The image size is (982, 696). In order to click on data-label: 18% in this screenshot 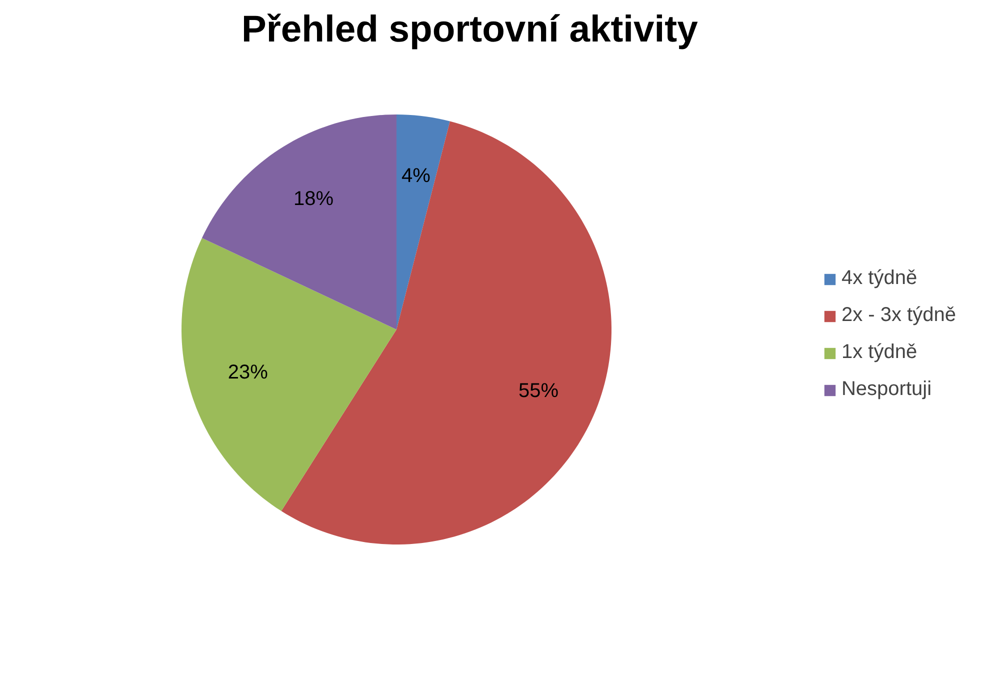, I will do `click(314, 199)`.